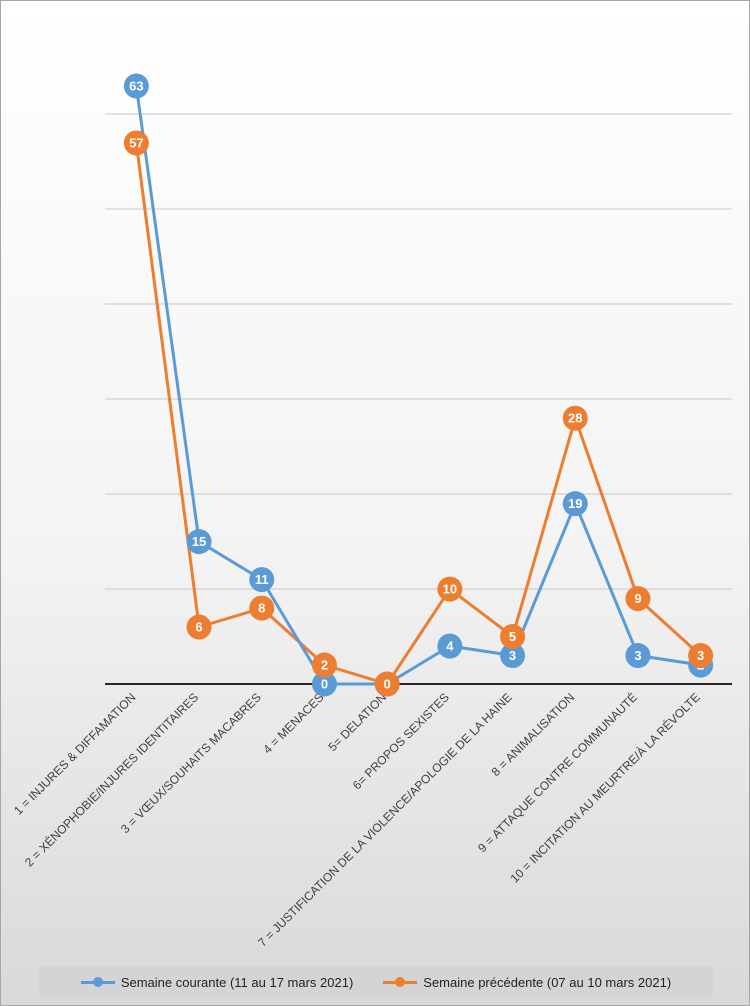  I want to click on series-2-data-label: 5, so click(512, 636).